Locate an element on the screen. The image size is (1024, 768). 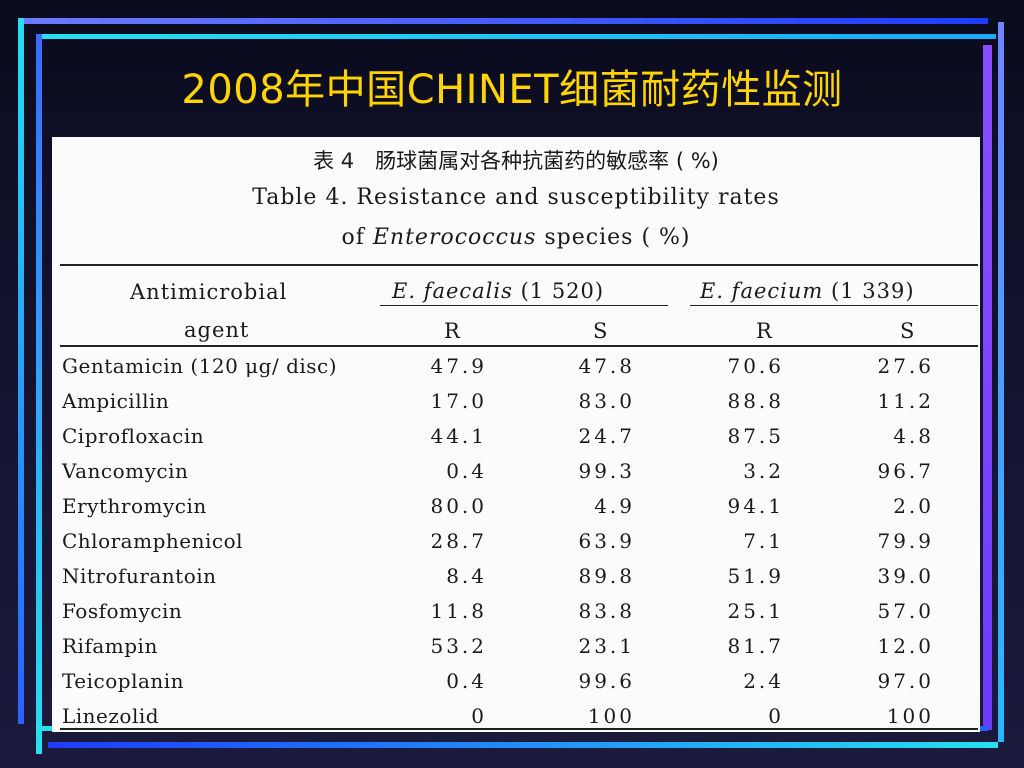
cell-faecium-r: 88.8 is located at coordinates (755, 401).